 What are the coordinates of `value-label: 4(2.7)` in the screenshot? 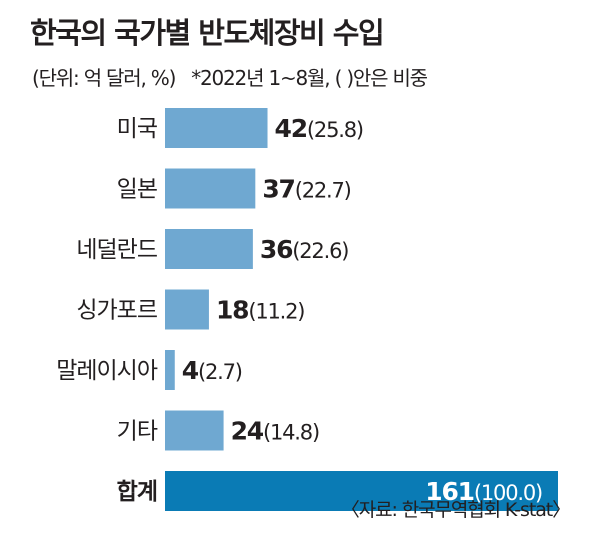 It's located at (212, 370).